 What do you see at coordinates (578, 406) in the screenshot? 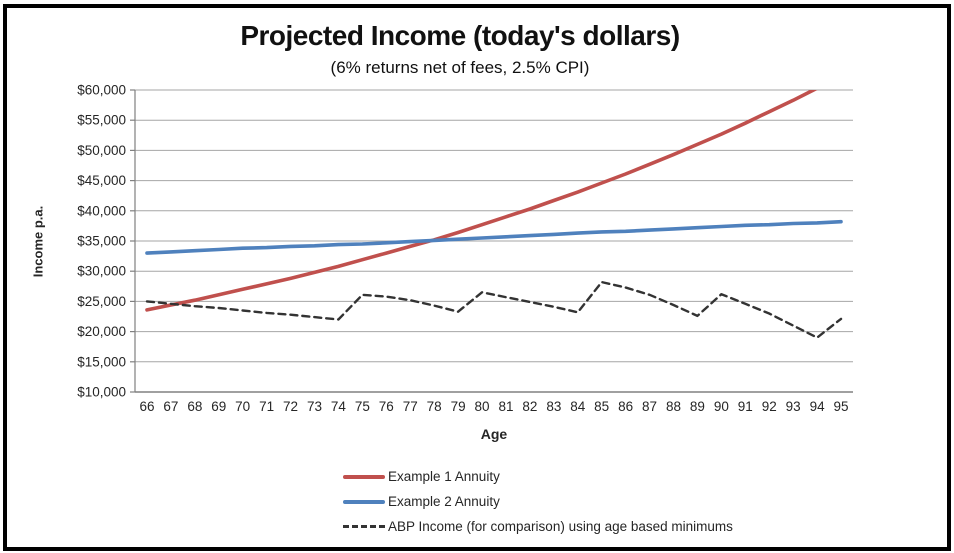
I see `x-tick-label: 84` at bounding box center [578, 406].